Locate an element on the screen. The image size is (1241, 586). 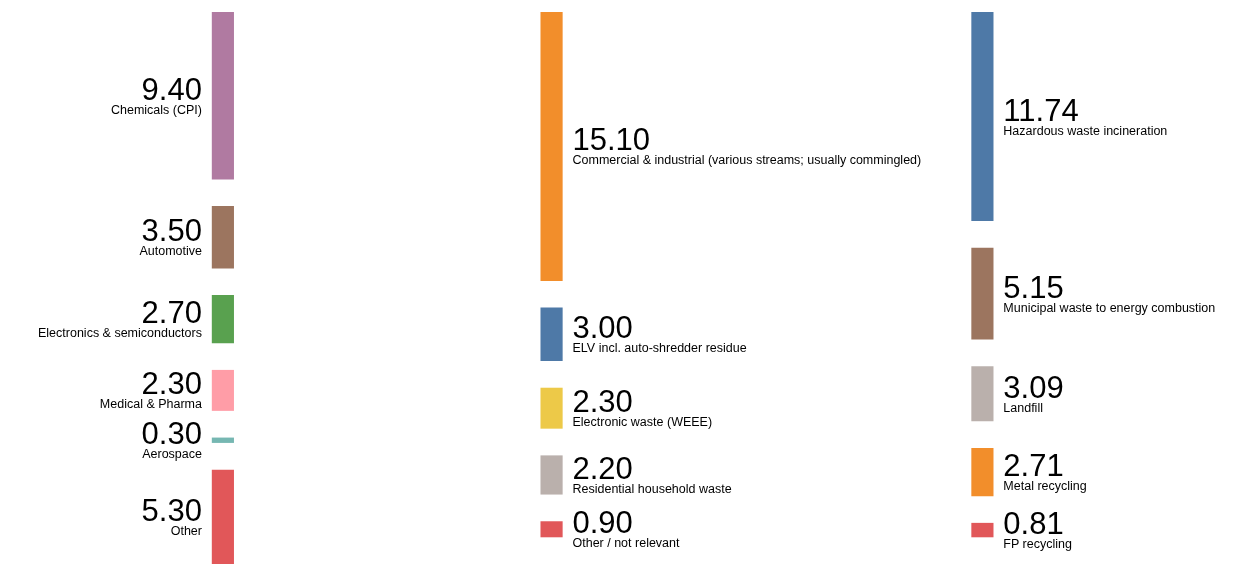
category-label: Hazardous waste incineration is located at coordinates (1085, 130).